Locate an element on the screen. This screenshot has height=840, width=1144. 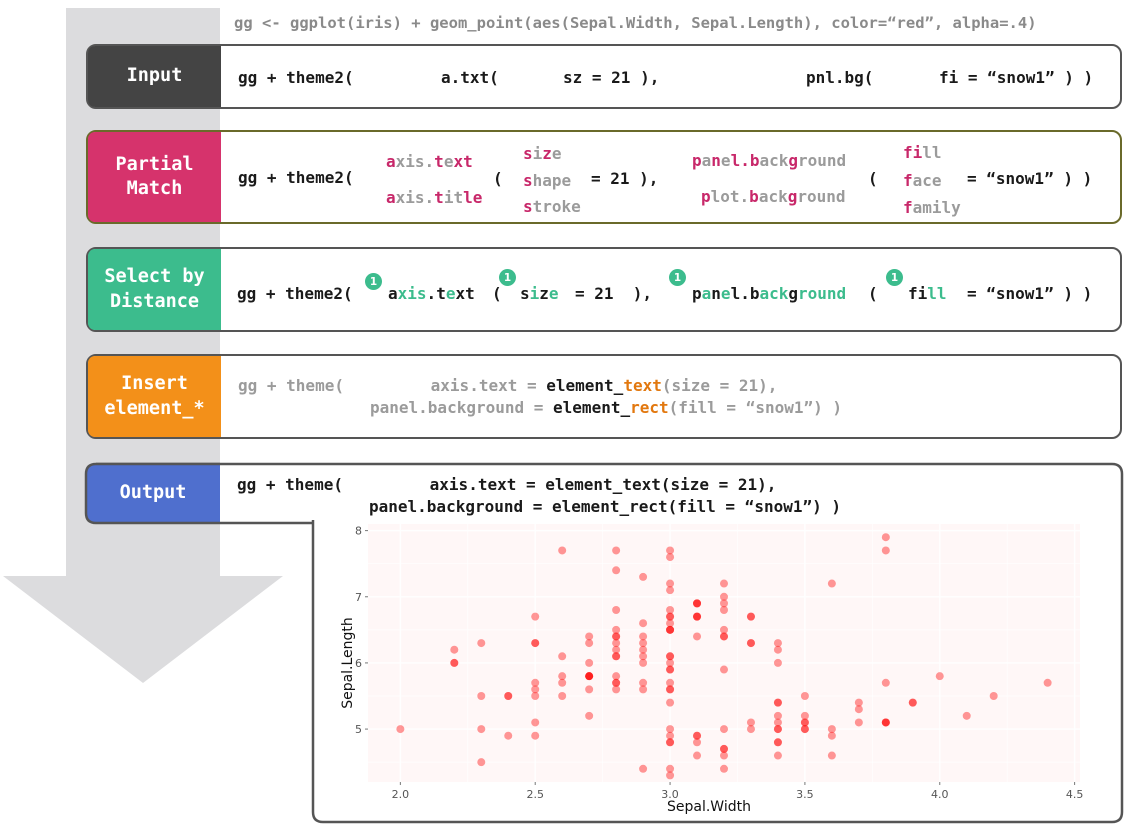
input-theme2-call: gg + theme2( is located at coordinates (296, 77).